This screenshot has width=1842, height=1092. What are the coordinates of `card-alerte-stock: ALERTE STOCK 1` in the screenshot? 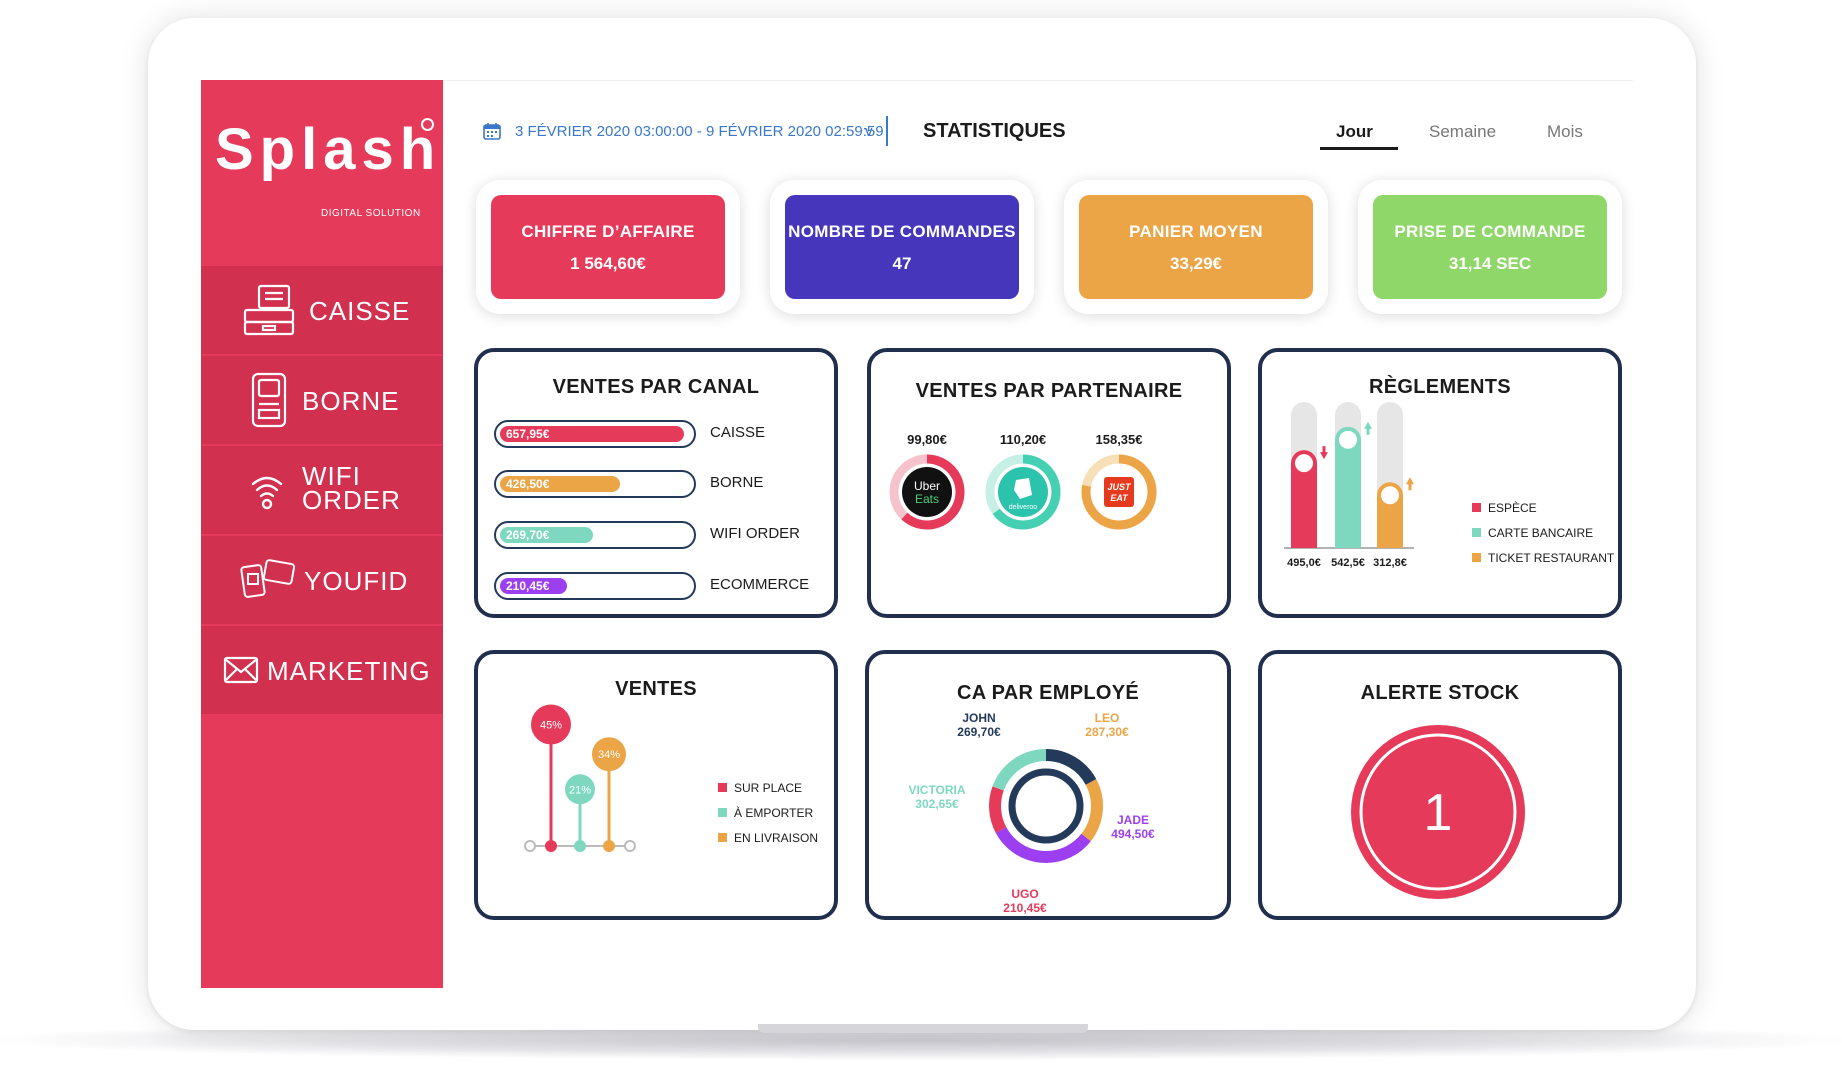 It's located at (1440, 785).